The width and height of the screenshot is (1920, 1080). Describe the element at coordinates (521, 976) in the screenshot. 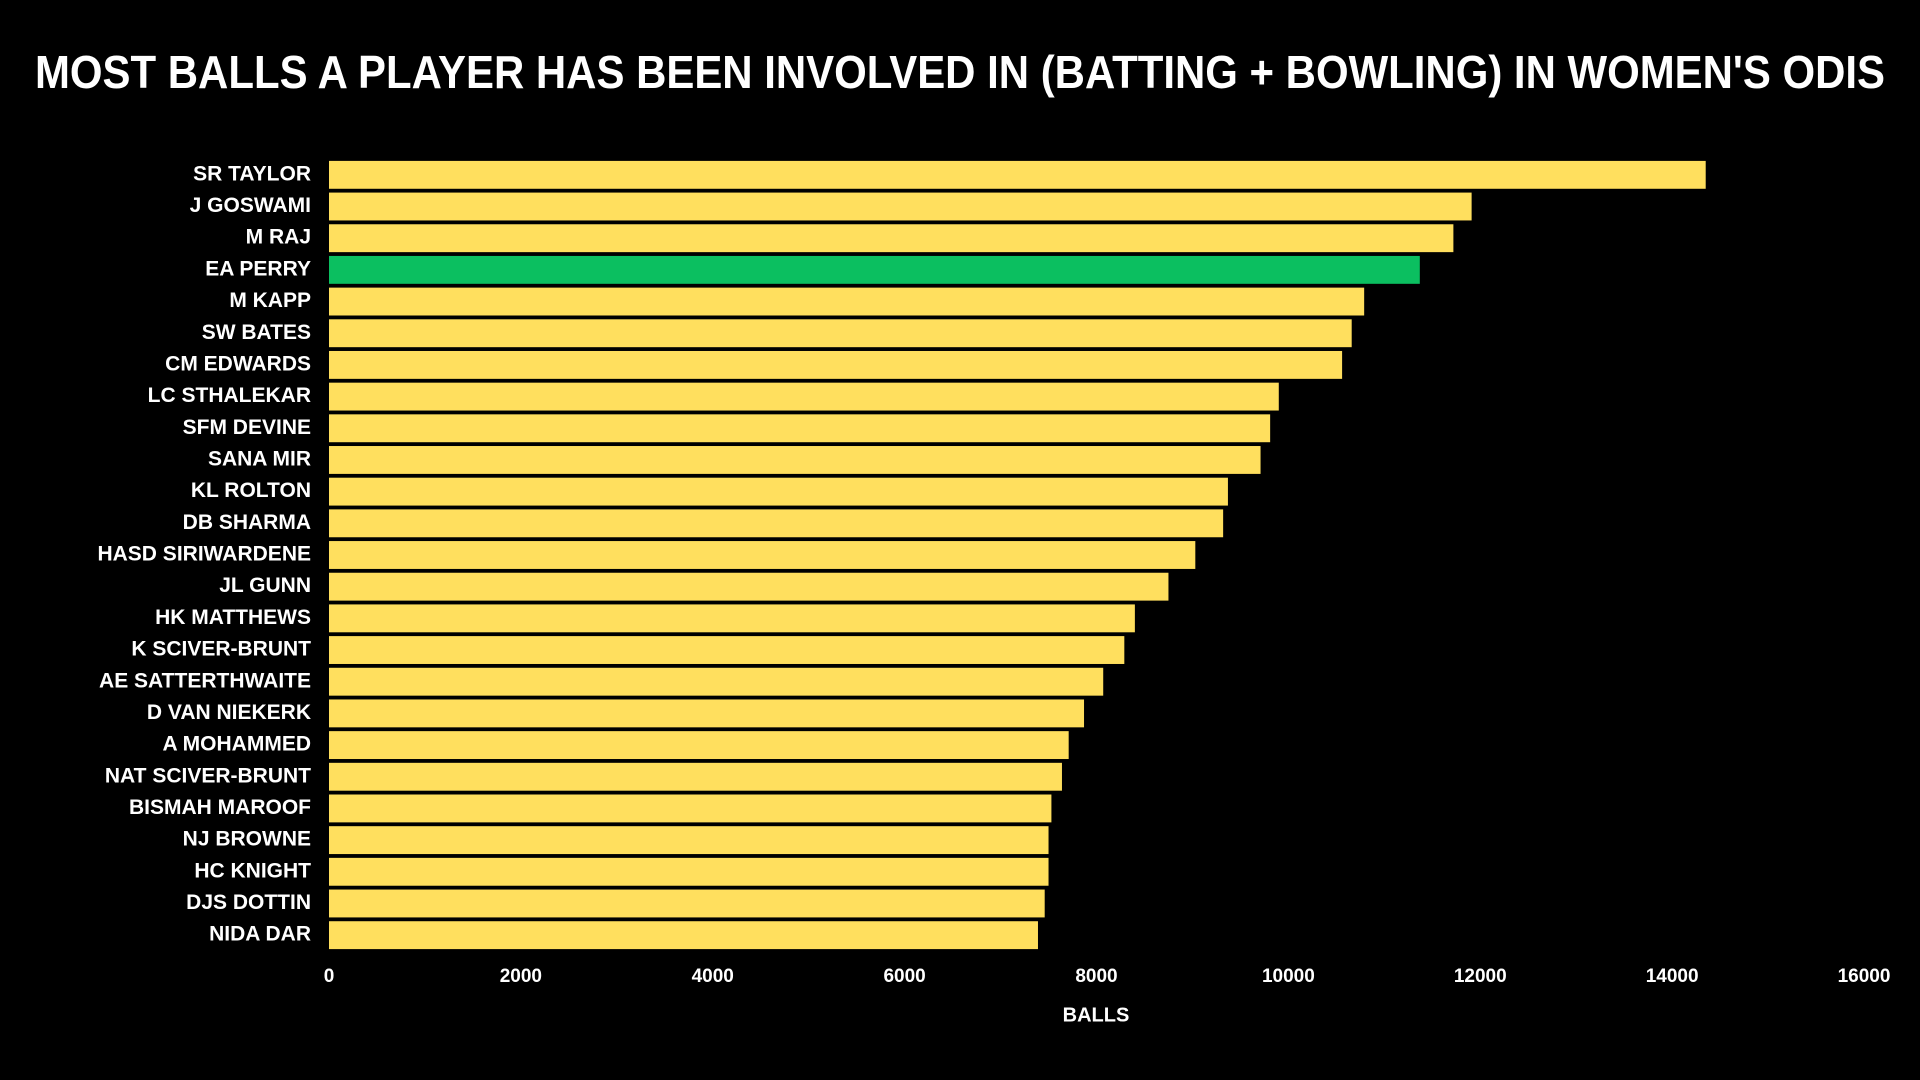

I see `x-tick-label: 2000` at that location.